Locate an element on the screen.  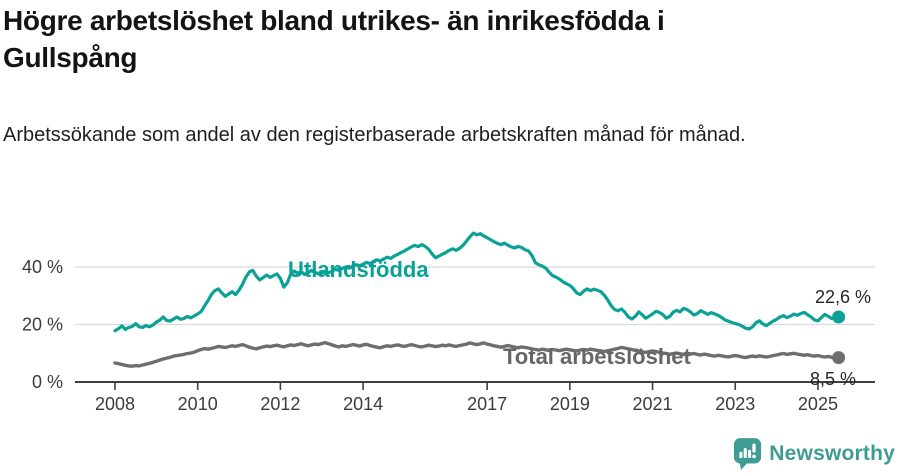
end-value-label-total: 8,5 % is located at coordinates (833, 379).